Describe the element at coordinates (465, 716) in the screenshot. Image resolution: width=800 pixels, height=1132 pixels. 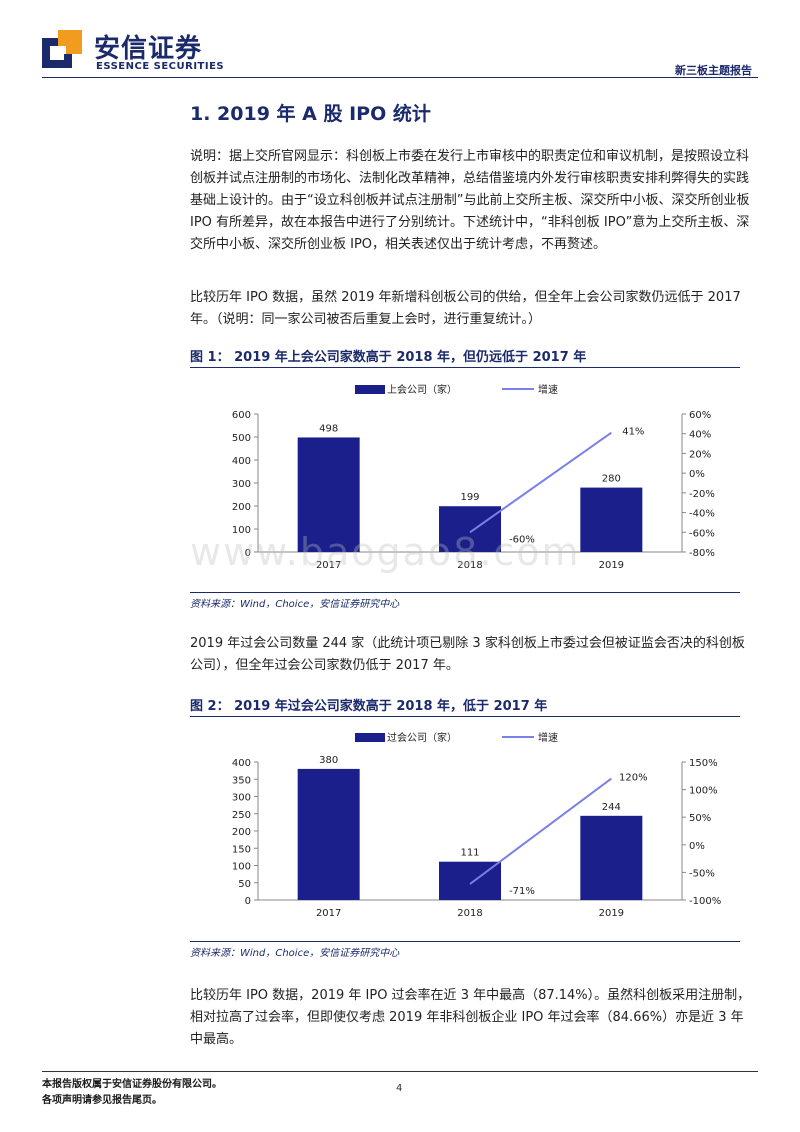
I see `figure-2-top-rule` at that location.